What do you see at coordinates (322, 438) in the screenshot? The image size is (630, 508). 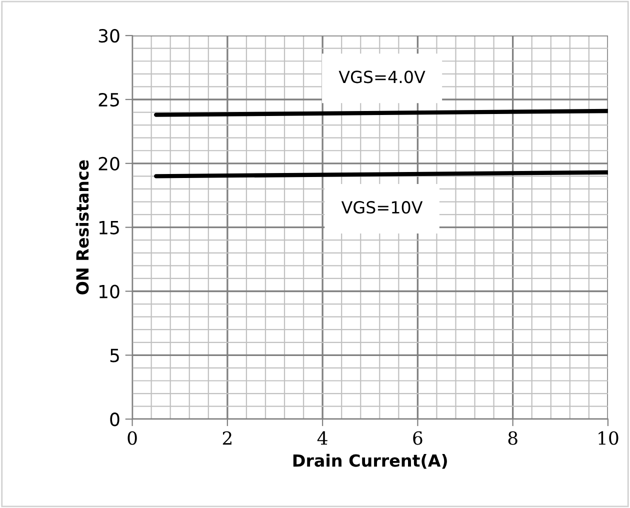 I see `x-tick-label: 4` at bounding box center [322, 438].